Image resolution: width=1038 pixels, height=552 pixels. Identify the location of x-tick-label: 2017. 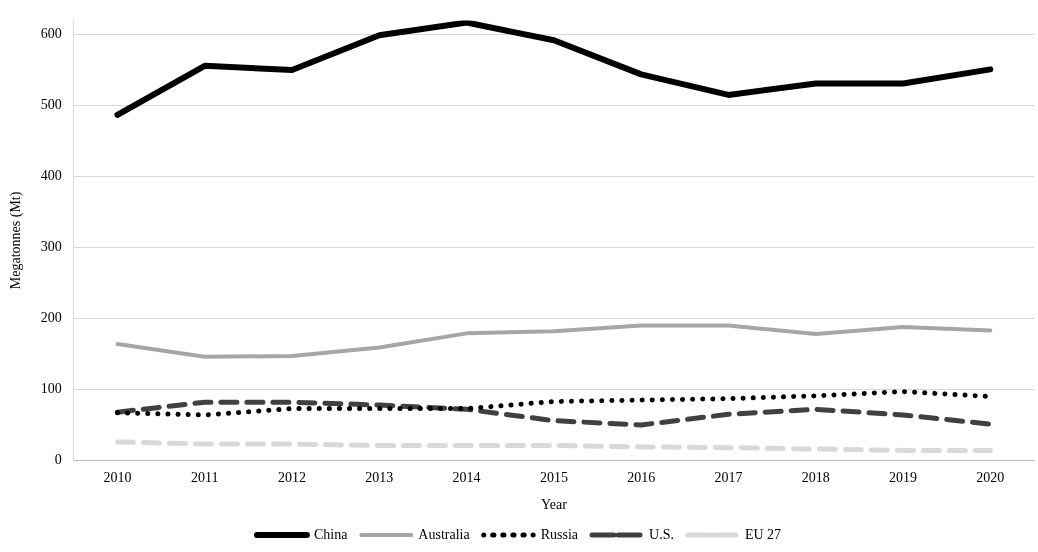
(728, 478).